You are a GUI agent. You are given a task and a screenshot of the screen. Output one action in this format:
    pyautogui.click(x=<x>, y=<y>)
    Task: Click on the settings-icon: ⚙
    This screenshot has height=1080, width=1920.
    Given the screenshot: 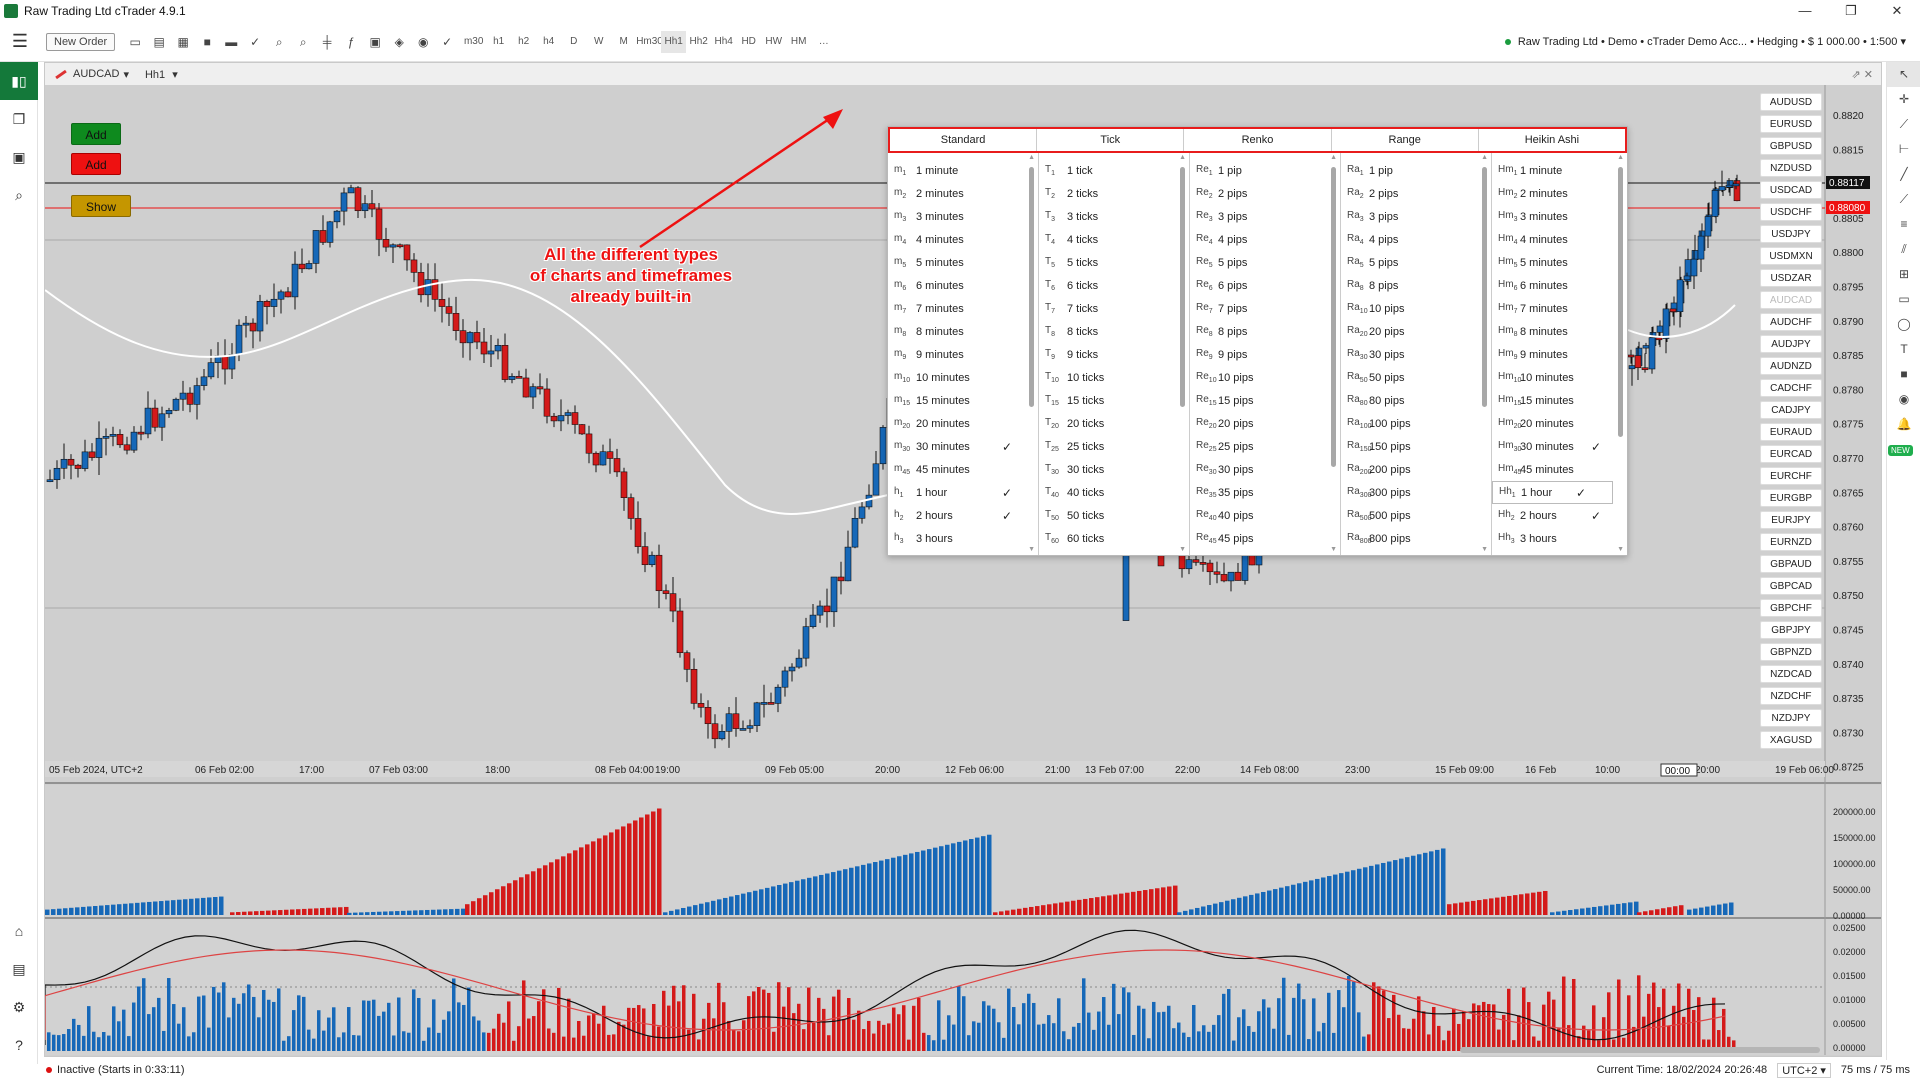 What is the action you would take?
    pyautogui.click(x=19, y=1007)
    